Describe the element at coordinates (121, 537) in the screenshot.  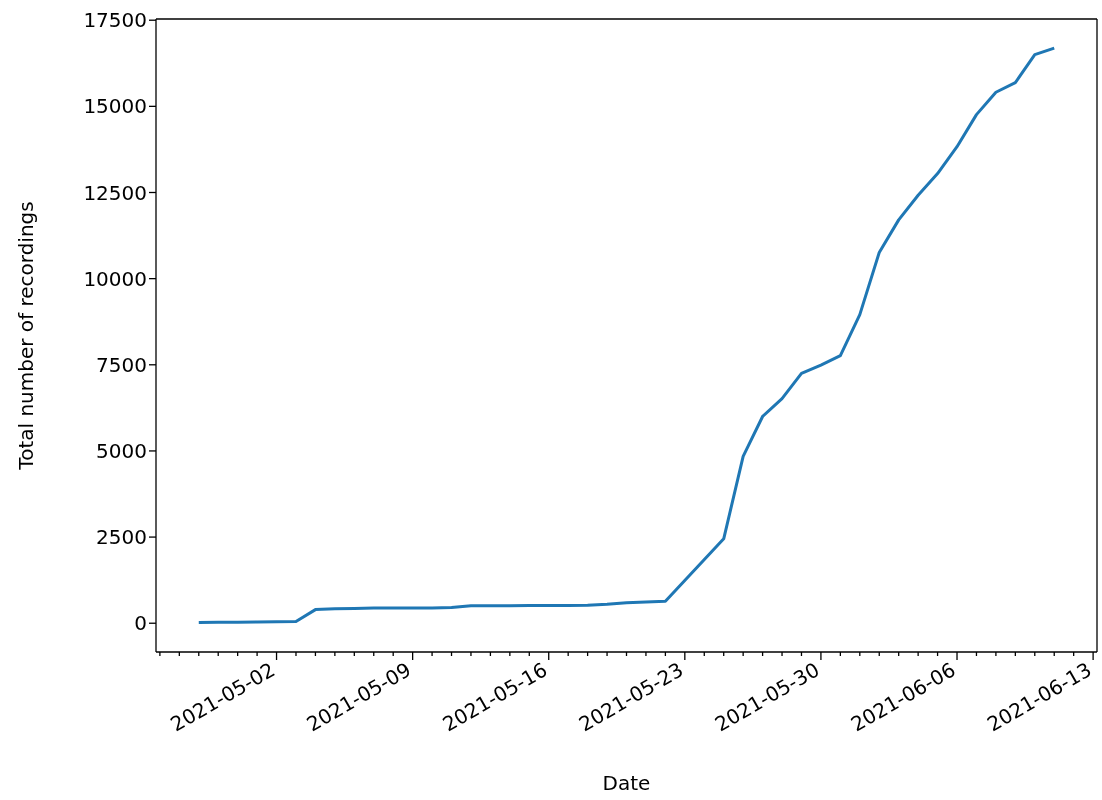
I see `y-tick-label: 2500` at that location.